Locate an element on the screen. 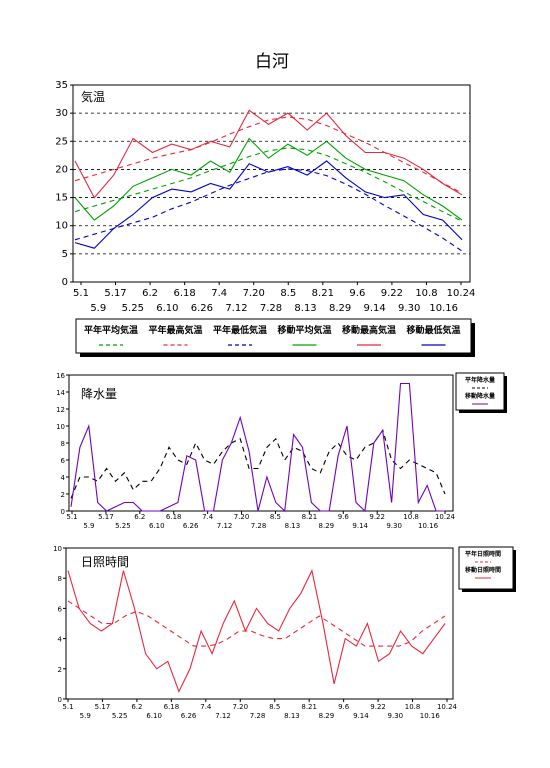 The width and height of the screenshot is (550, 768). temperature-legend-label: 平年最低気温 is located at coordinates (240, 330).